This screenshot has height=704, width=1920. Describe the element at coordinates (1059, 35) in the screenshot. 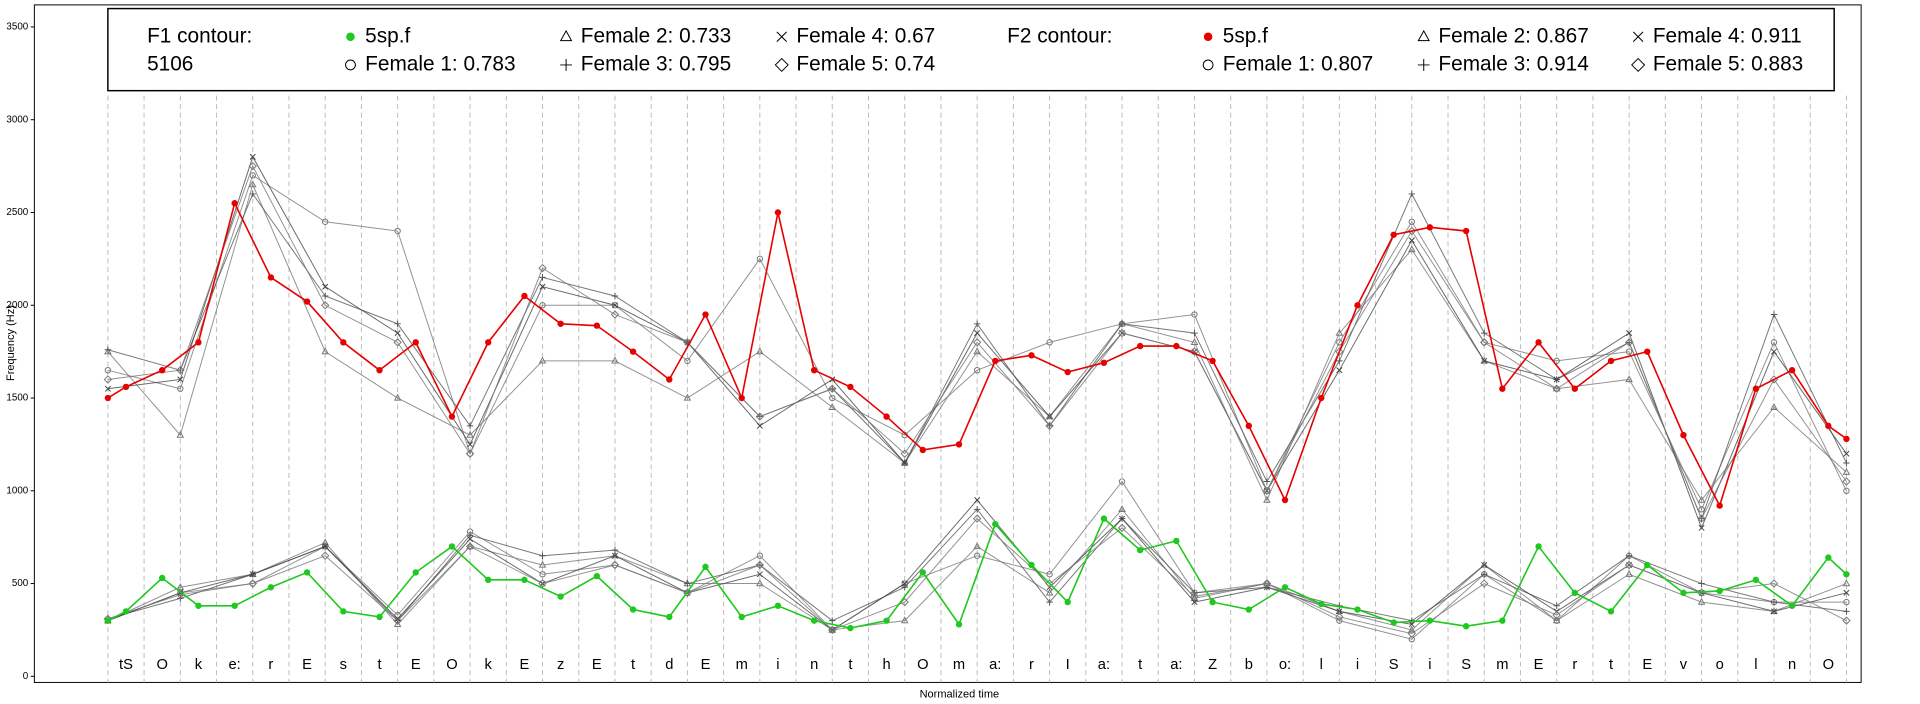

I see `legend-title: F2 contour:` at that location.